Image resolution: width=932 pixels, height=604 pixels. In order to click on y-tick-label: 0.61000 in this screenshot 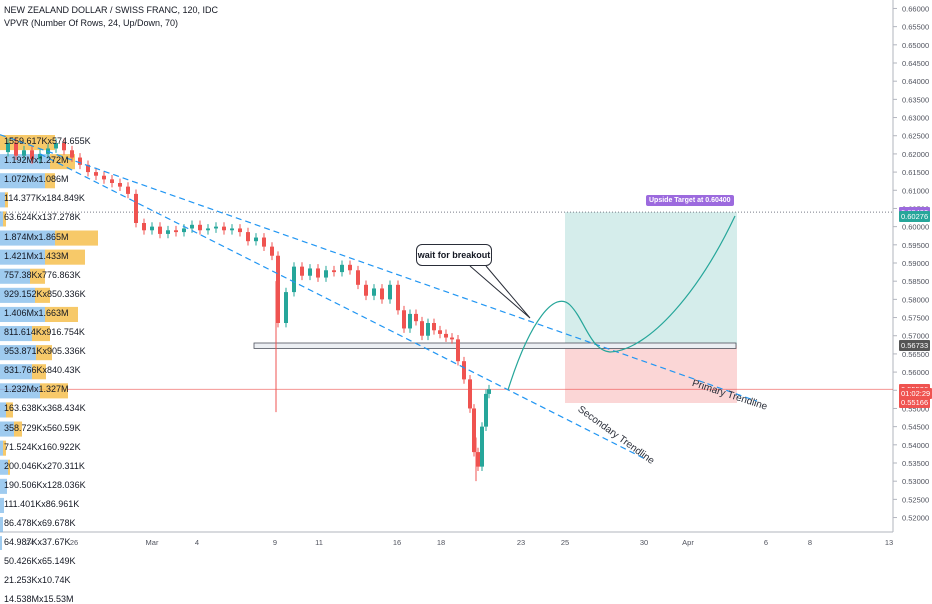, I will do `click(915, 190)`.